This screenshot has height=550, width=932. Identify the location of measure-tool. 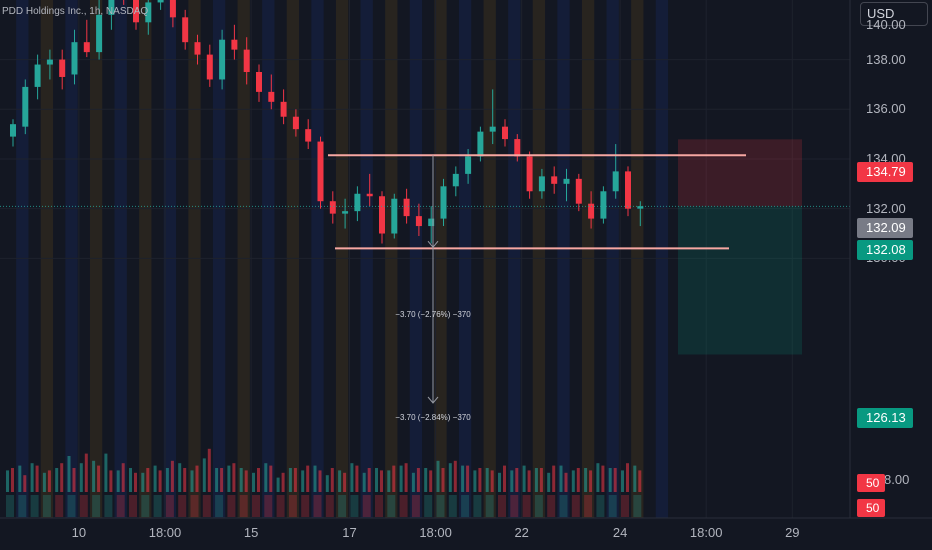
(433, 279).